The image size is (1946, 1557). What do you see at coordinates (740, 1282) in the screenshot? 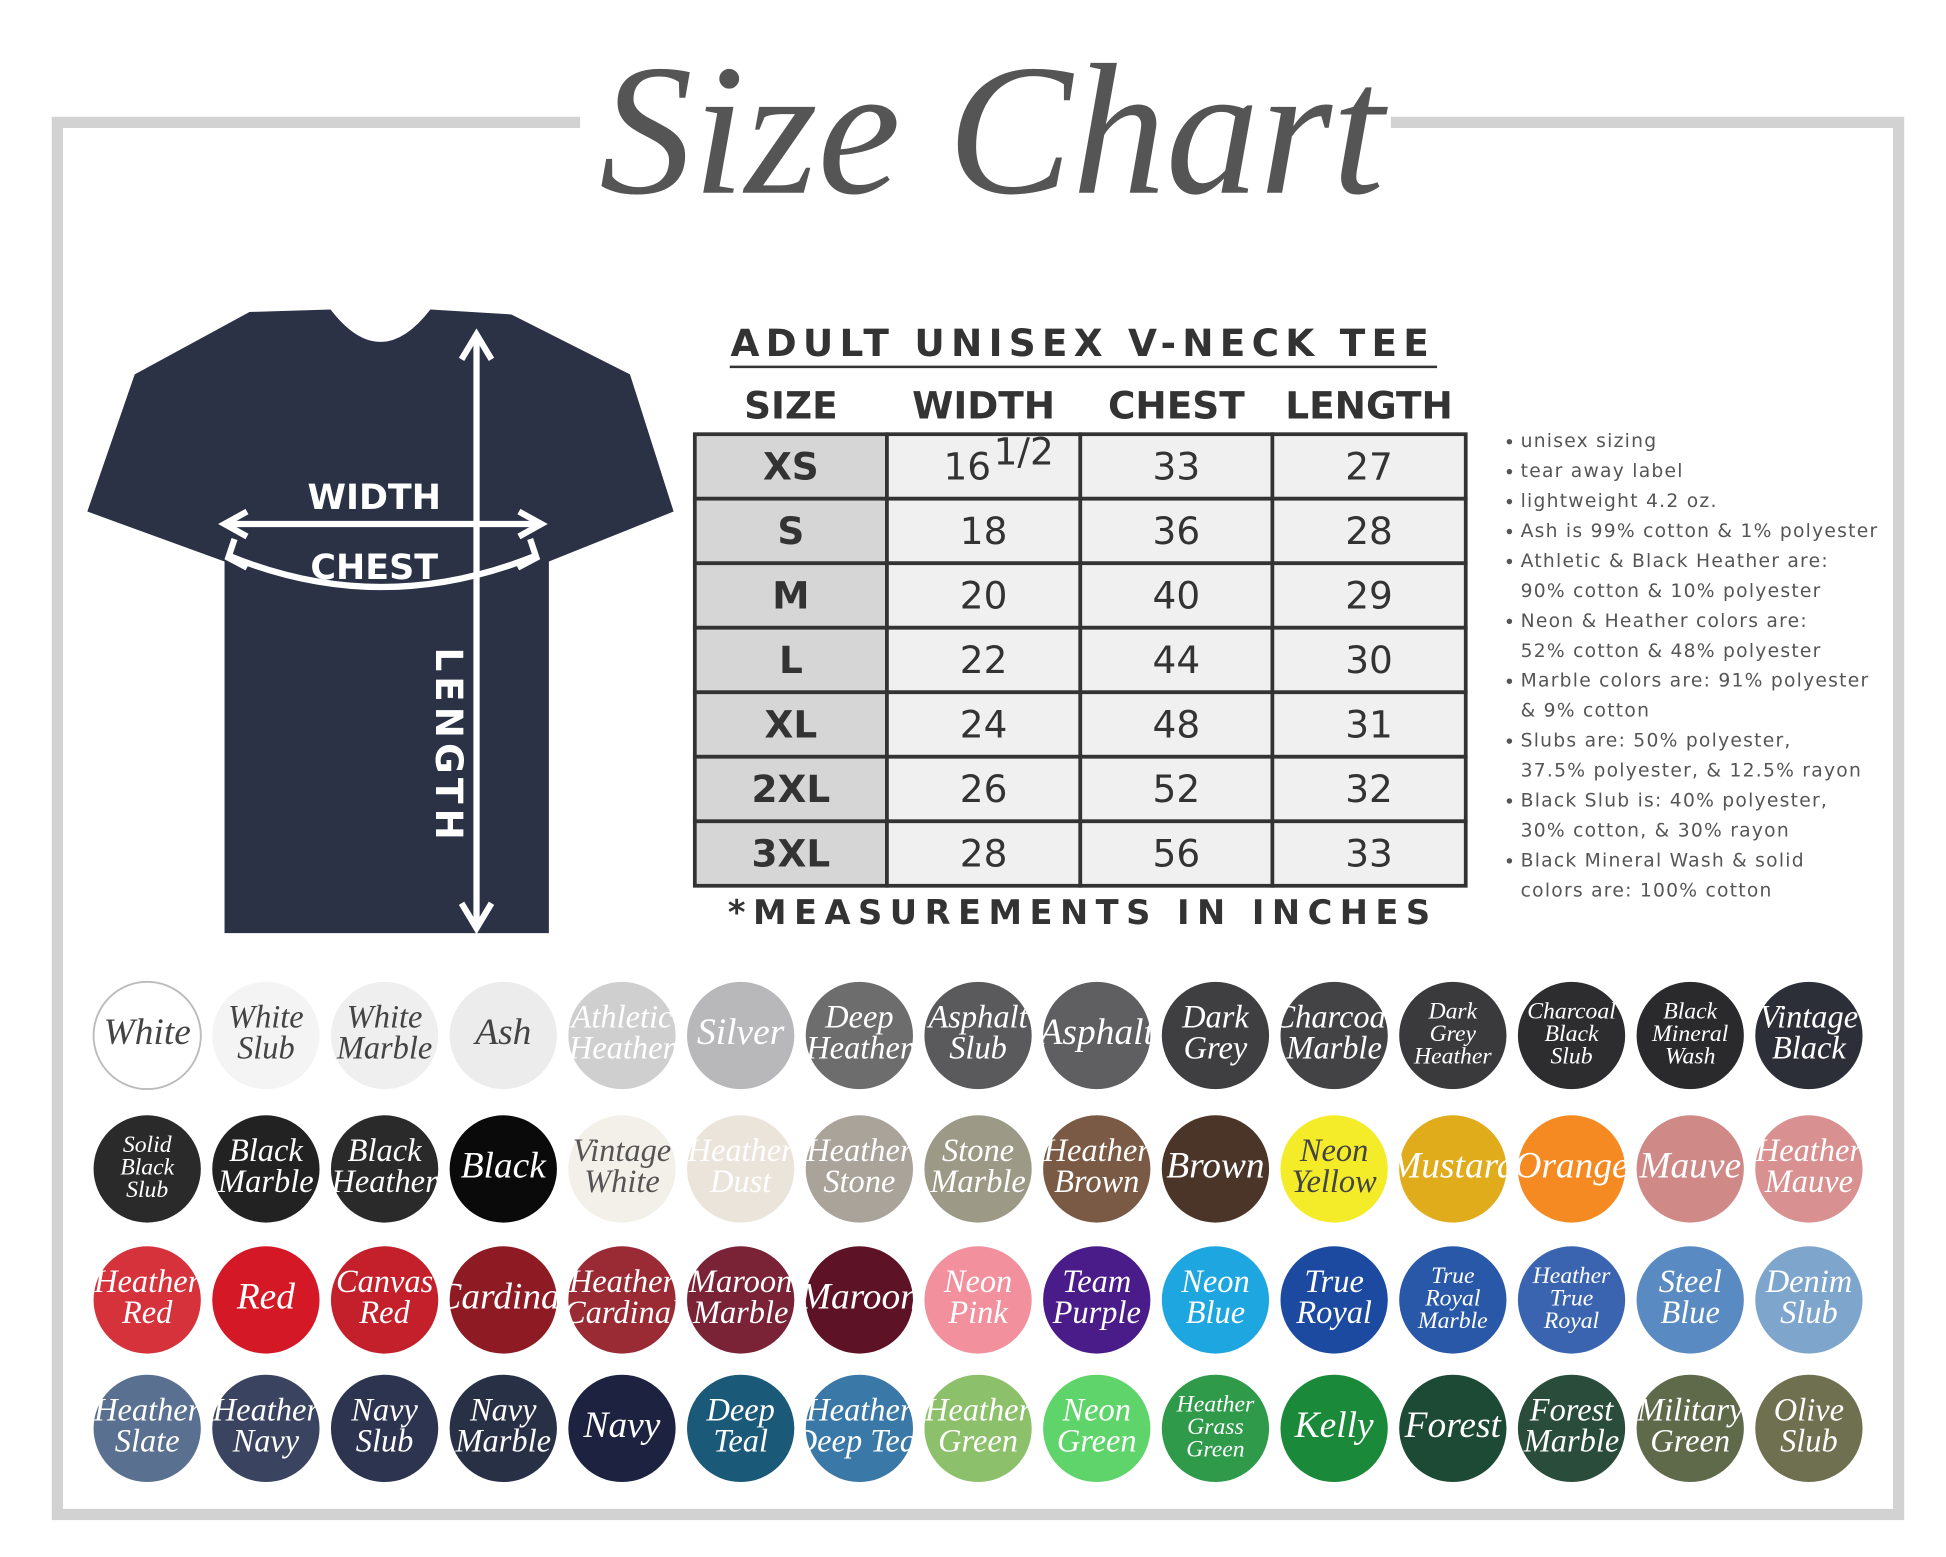
I see `swatch-label: Maroon` at bounding box center [740, 1282].